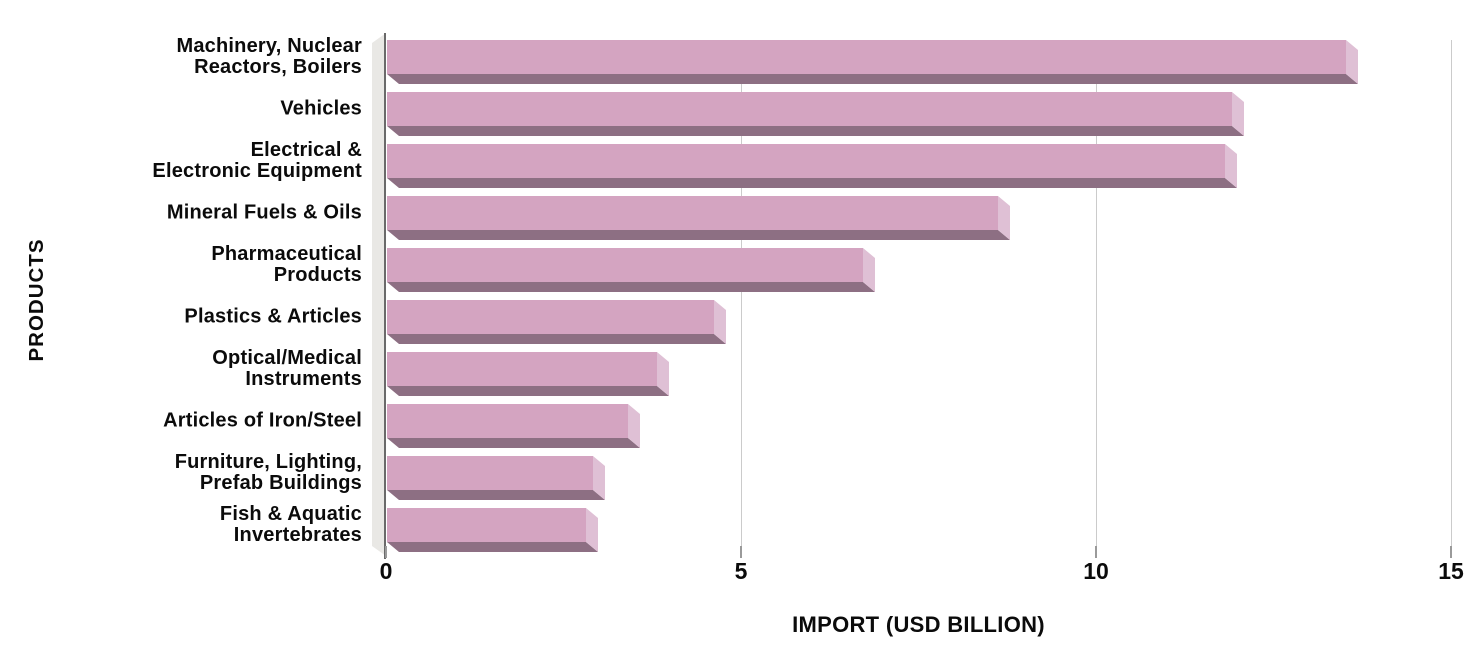 This screenshot has width=1478, height=672. I want to click on category-label-10: Fish & Aquatic Invertebrates, so click(290, 524).